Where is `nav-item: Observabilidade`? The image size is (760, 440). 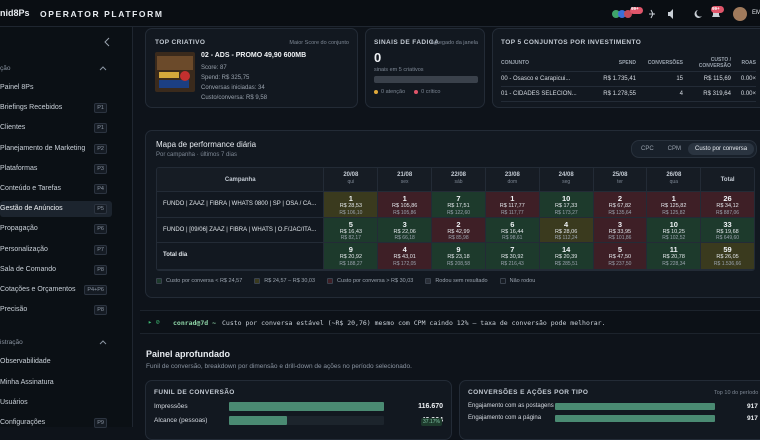 nav-item: Observabilidade is located at coordinates (56, 362).